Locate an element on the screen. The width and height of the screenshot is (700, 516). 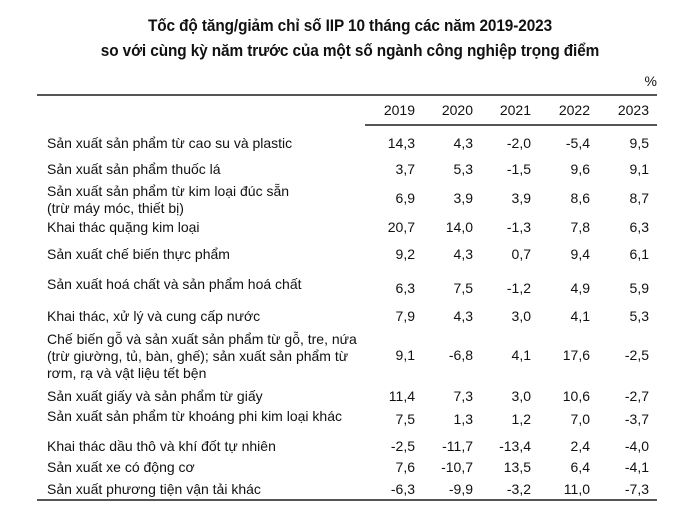
cell-2019: 6,3 is located at coordinates (405, 288).